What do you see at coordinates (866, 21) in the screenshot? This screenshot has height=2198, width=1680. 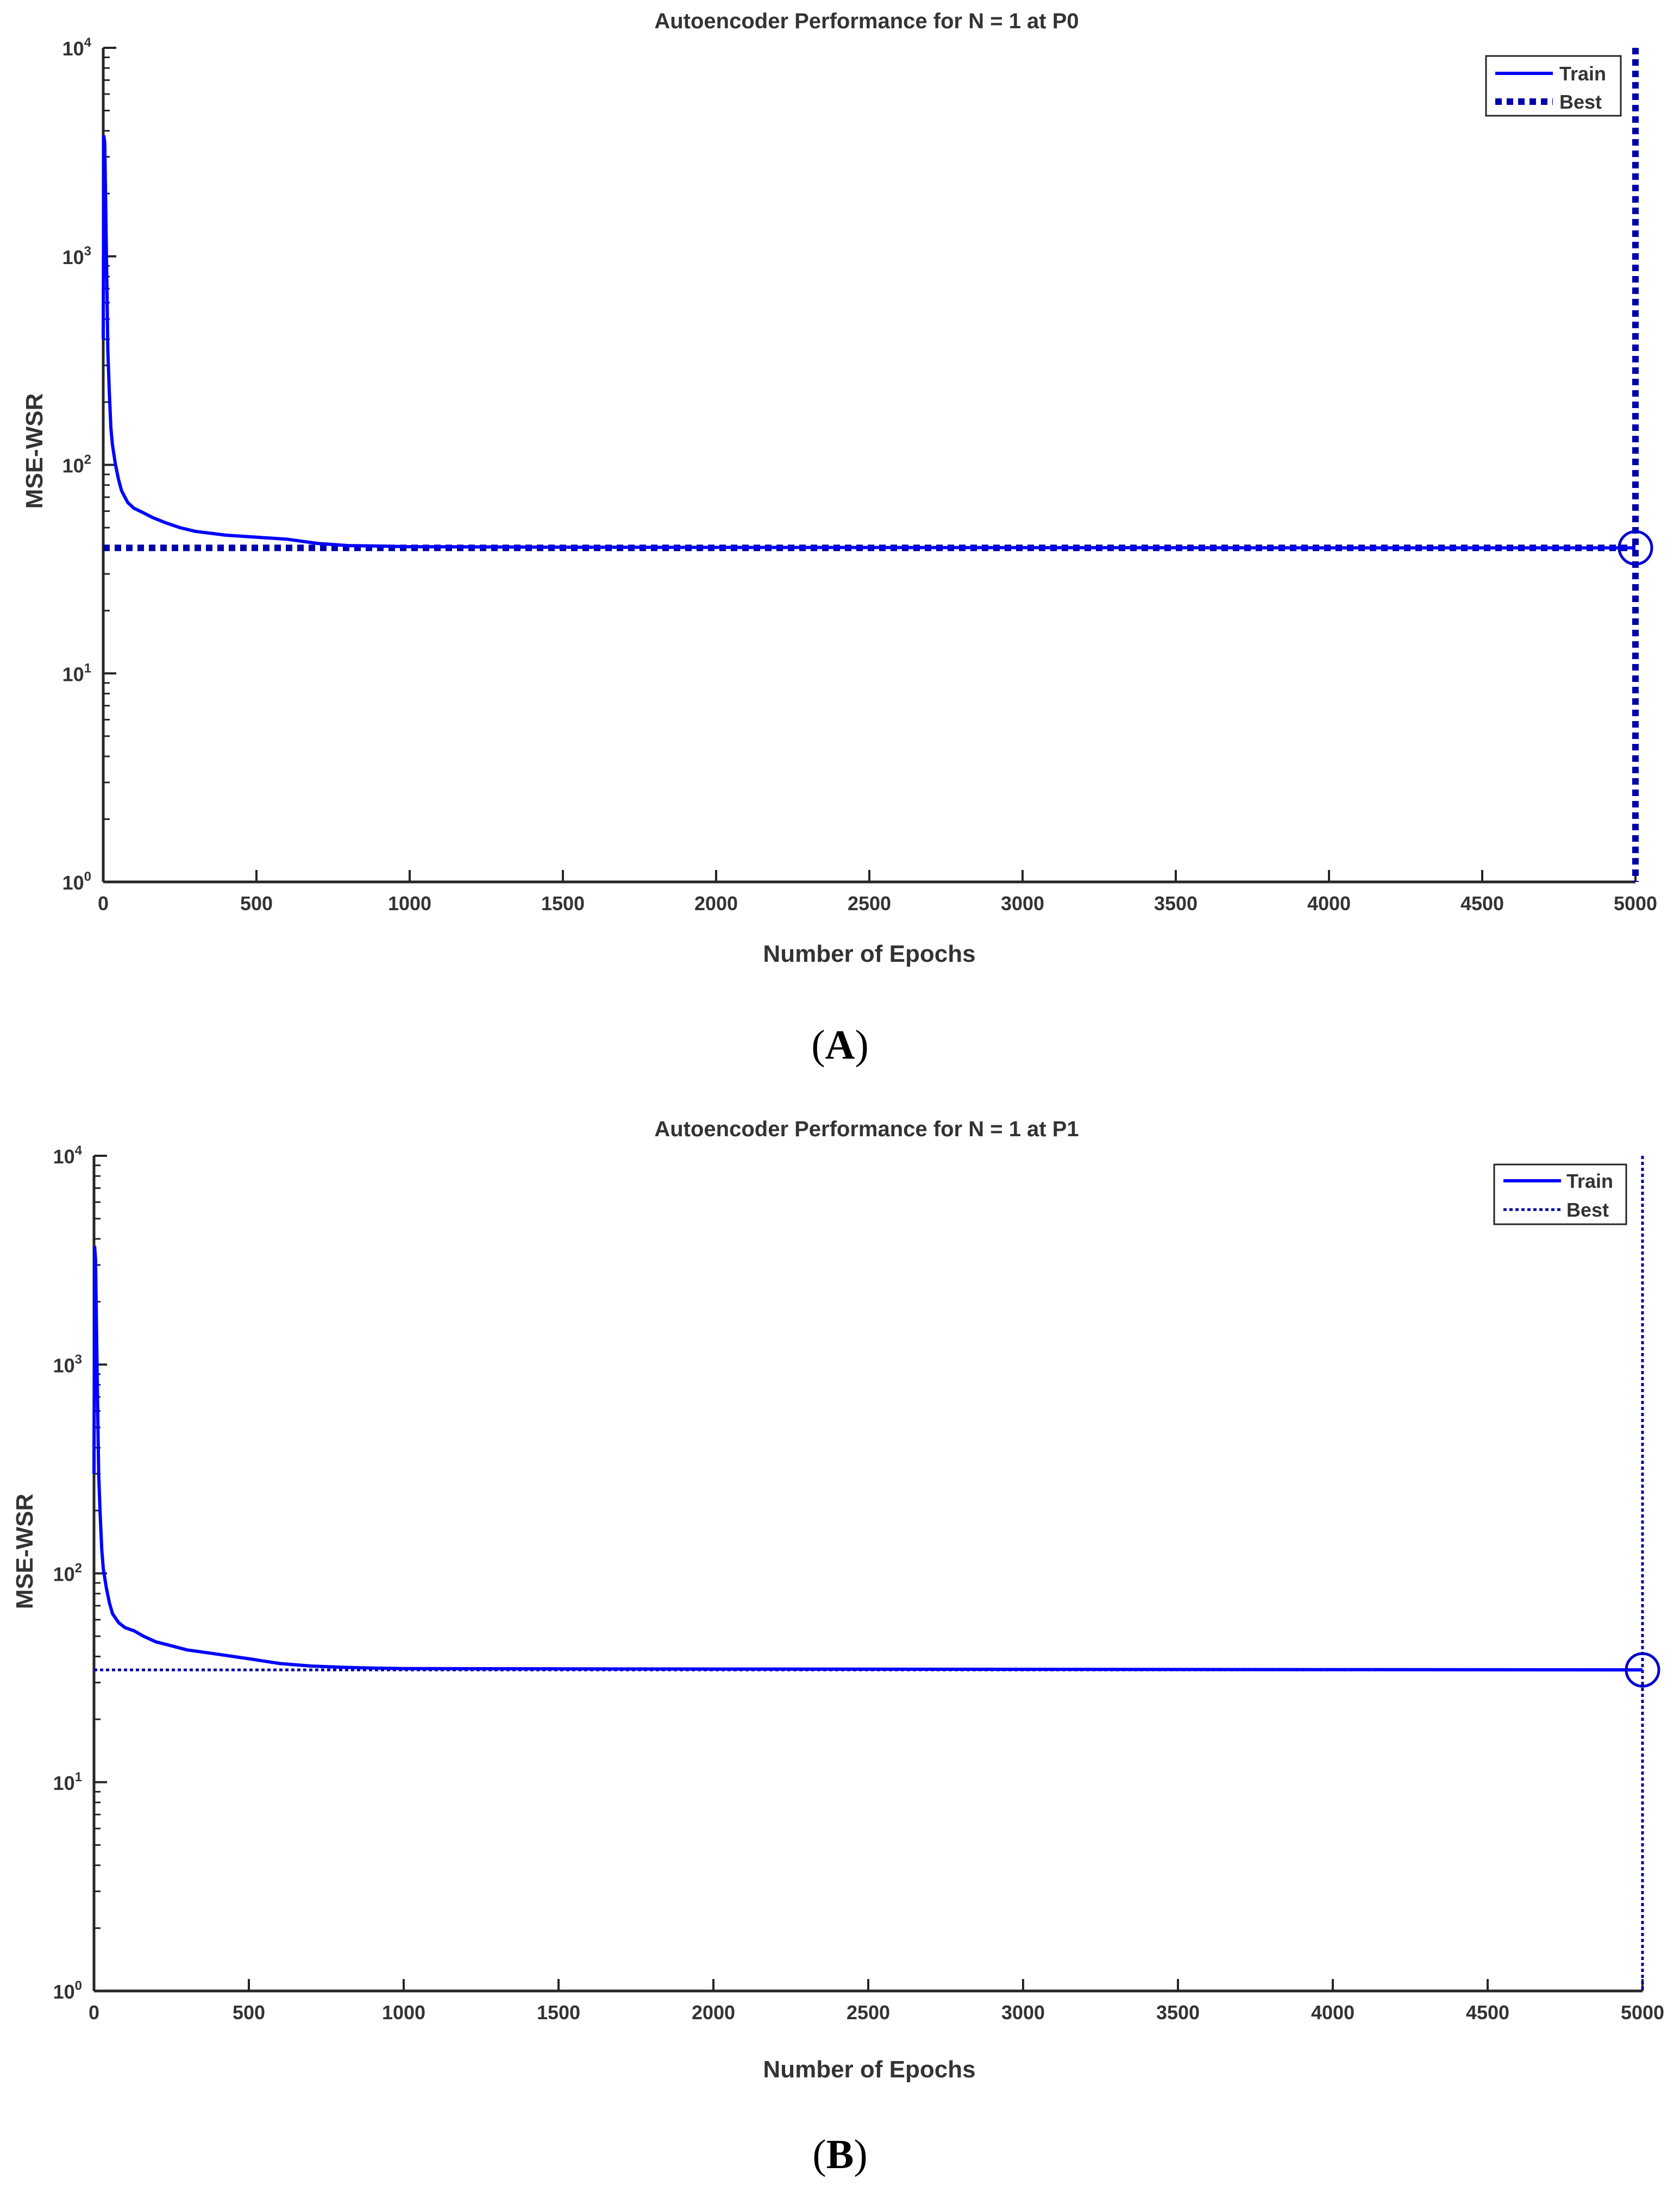 I see `chart-title: Autoencoder Performance for N = 1 at P0` at bounding box center [866, 21].